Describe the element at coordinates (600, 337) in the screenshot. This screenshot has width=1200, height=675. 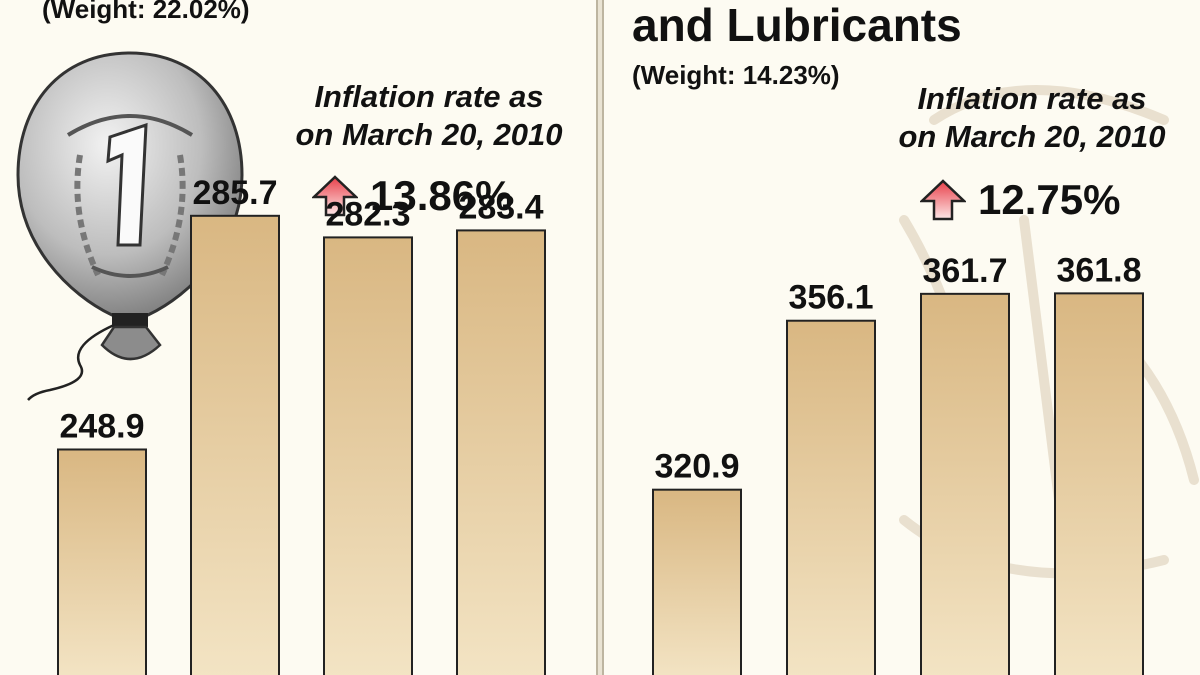
I see `panel-divider` at that location.